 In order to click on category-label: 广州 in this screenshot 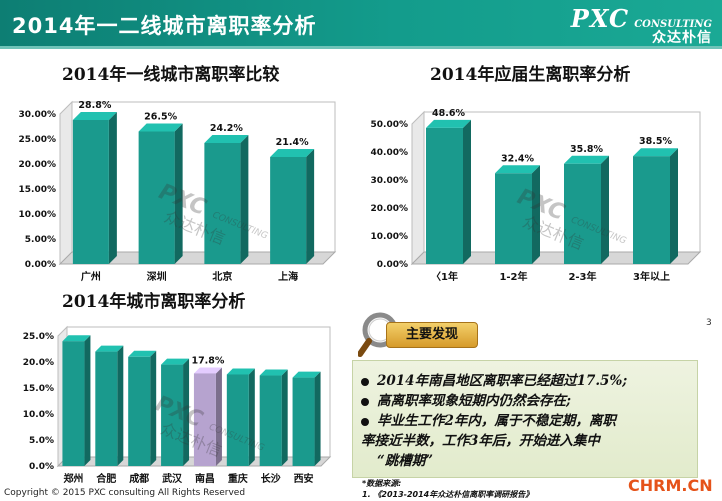, I will do `click(91, 276)`.